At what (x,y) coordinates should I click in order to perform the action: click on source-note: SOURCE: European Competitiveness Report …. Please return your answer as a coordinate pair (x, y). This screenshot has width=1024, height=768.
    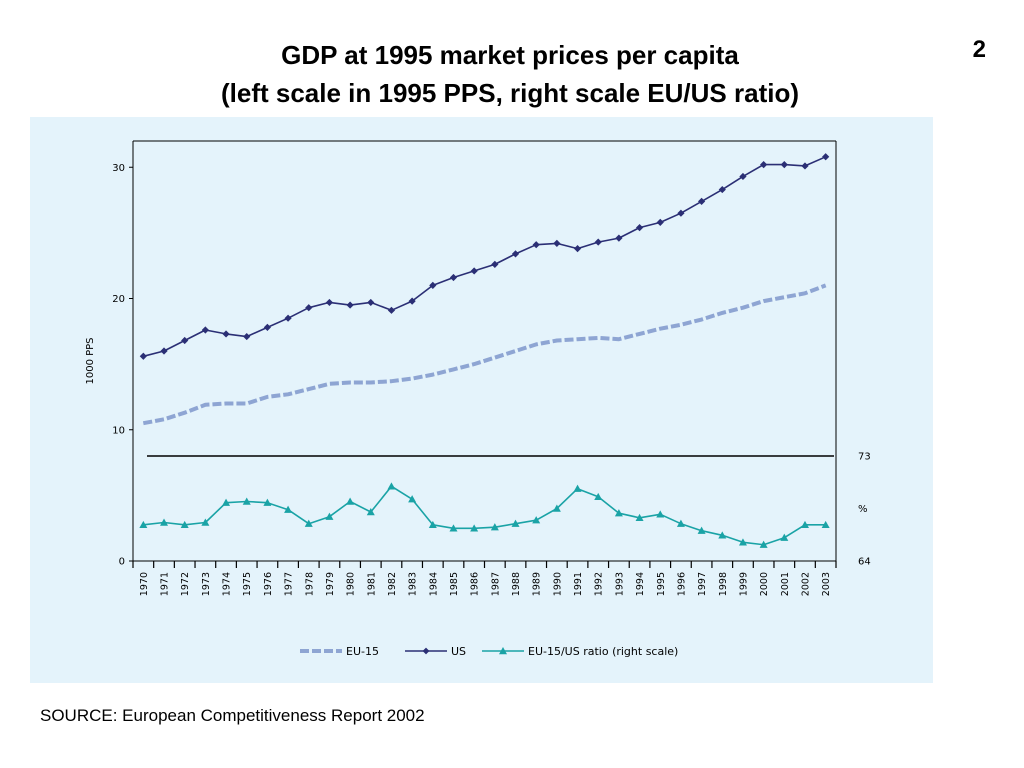
    Looking at the image, I should click on (232, 715).